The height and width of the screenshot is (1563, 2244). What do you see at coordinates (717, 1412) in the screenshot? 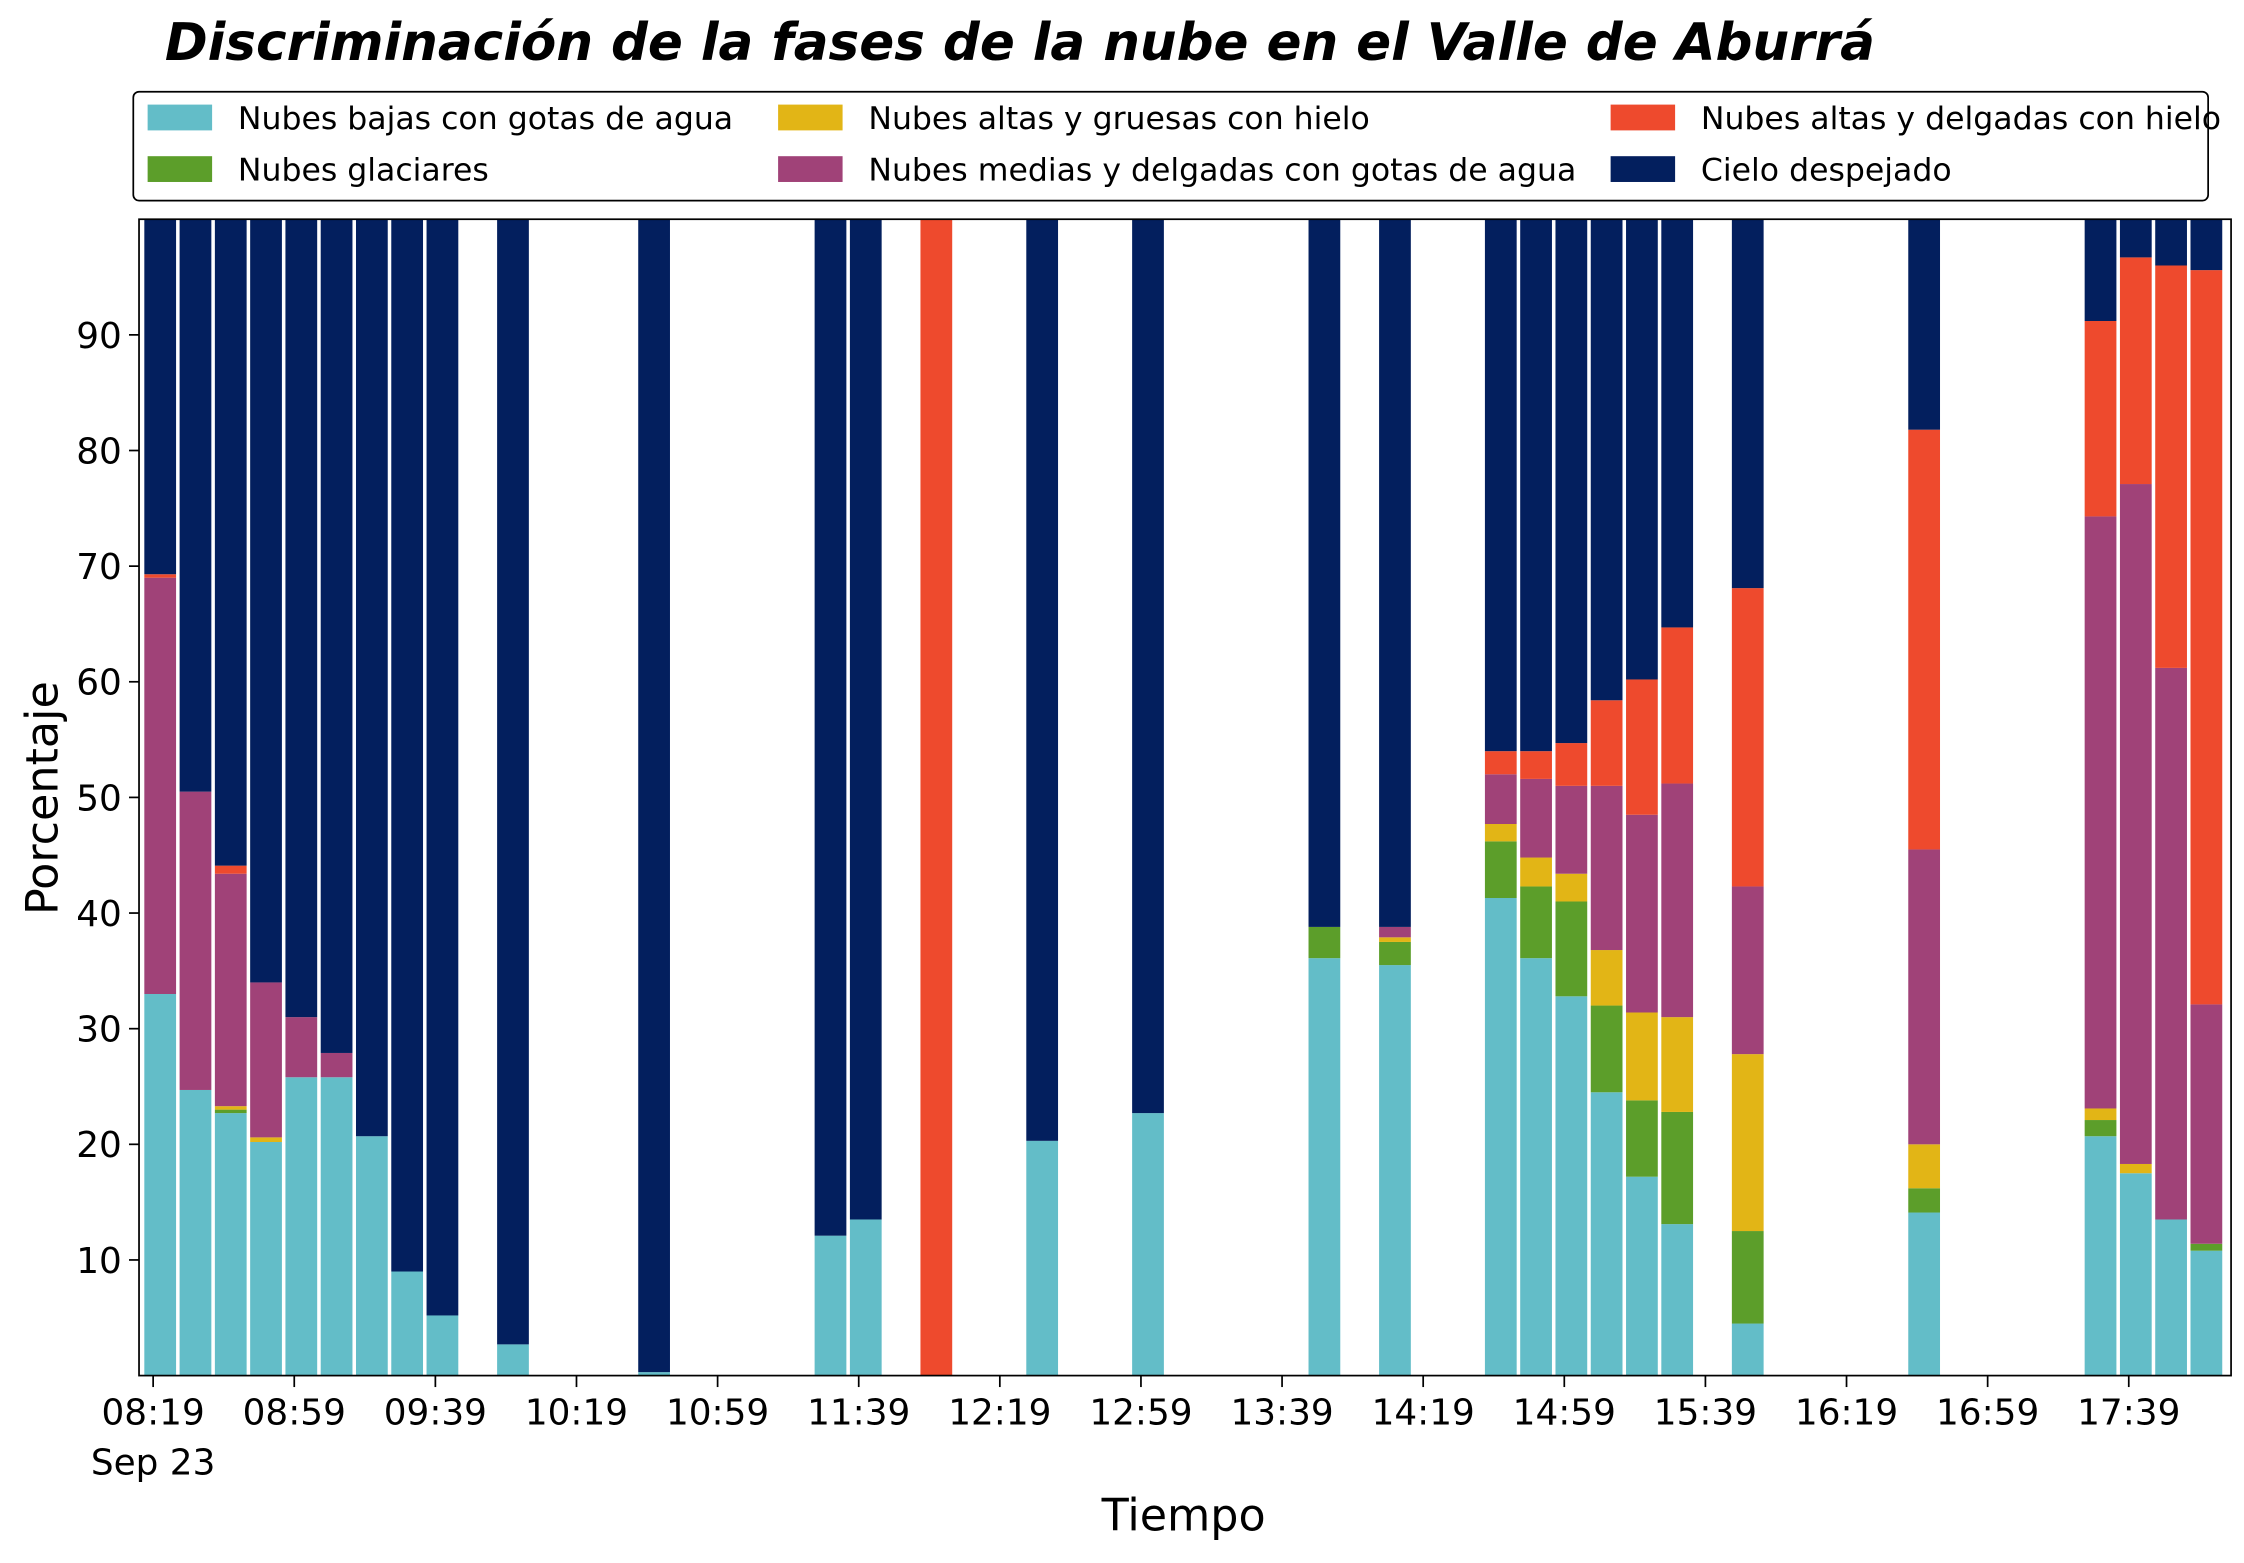
I see `x-tick-label: 10:59` at bounding box center [717, 1412].